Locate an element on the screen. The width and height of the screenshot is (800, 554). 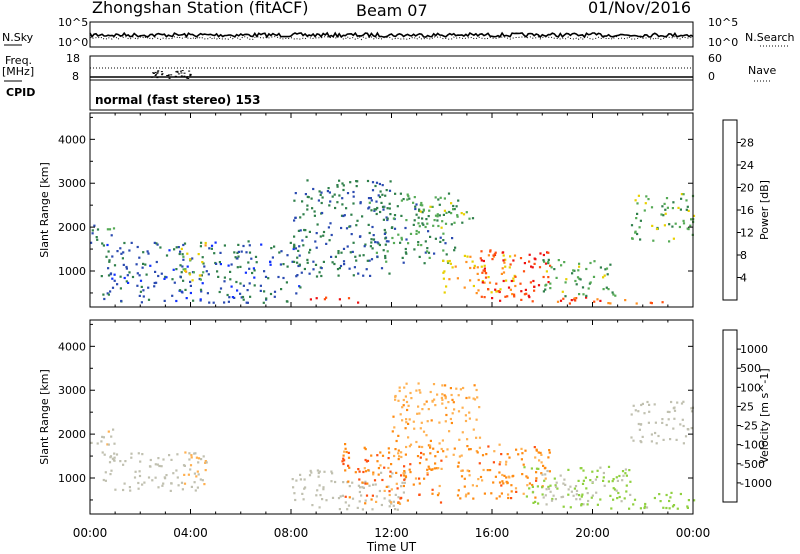
nave-scatter-point is located at coordinates (157, 73).